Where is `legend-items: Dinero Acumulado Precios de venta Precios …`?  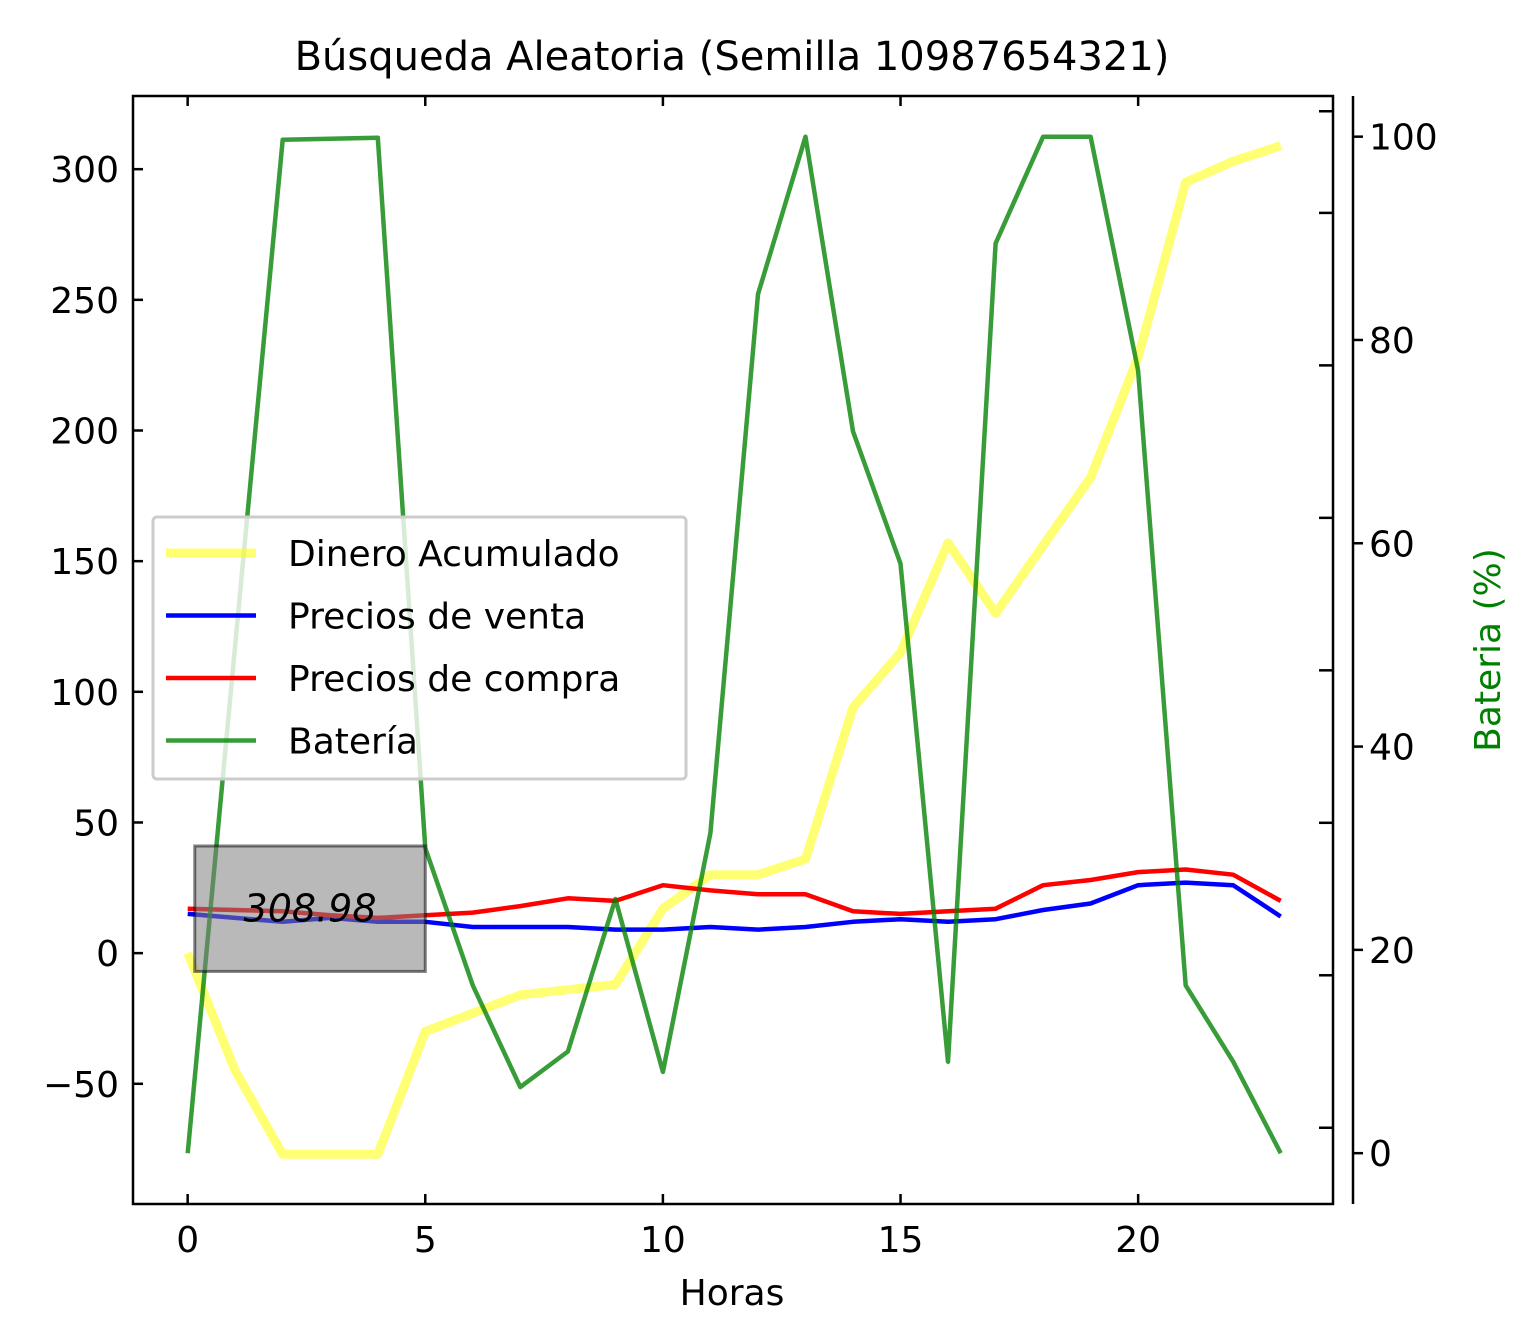 legend-items: Dinero Acumulado Precios de venta Precios … is located at coordinates (393, 648).